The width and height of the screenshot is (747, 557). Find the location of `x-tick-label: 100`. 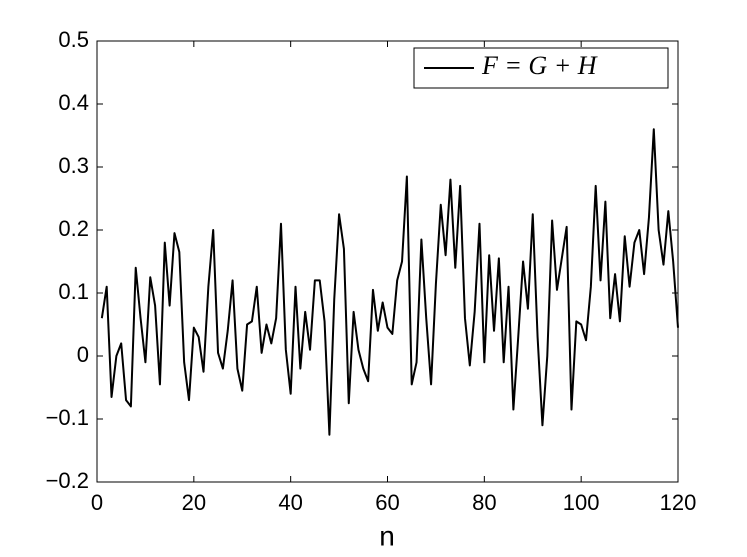

x-tick-label: 100 is located at coordinates (581, 502).